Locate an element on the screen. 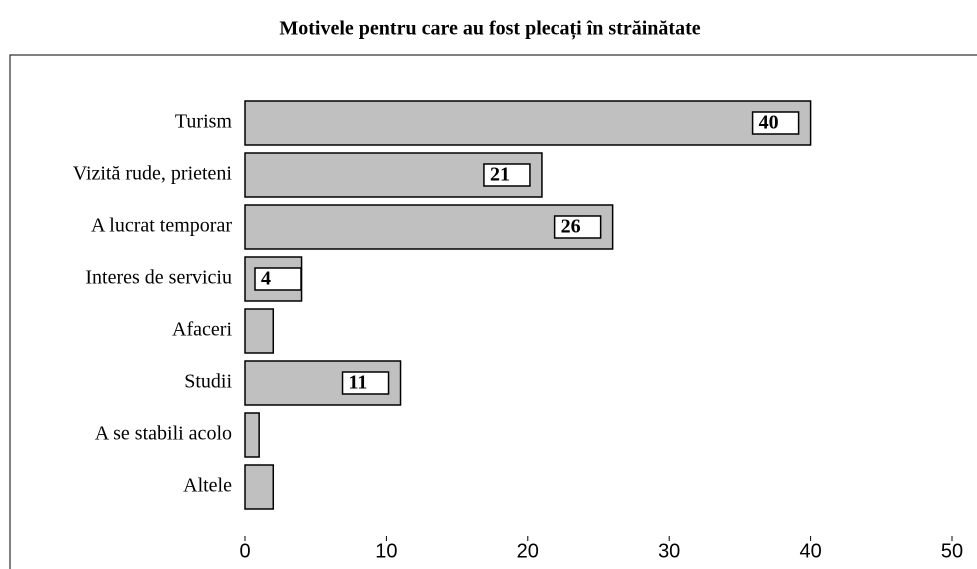  y-tick-label: A lucrat temporar is located at coordinates (161, 226).